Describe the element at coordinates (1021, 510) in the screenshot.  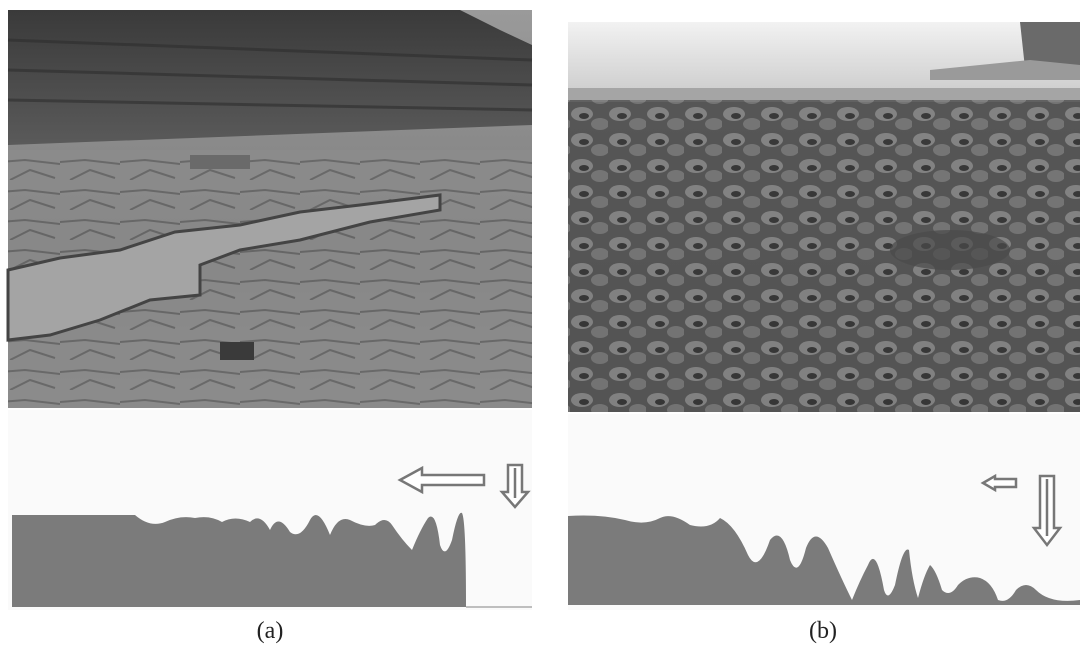
I see `arrows-b` at that location.